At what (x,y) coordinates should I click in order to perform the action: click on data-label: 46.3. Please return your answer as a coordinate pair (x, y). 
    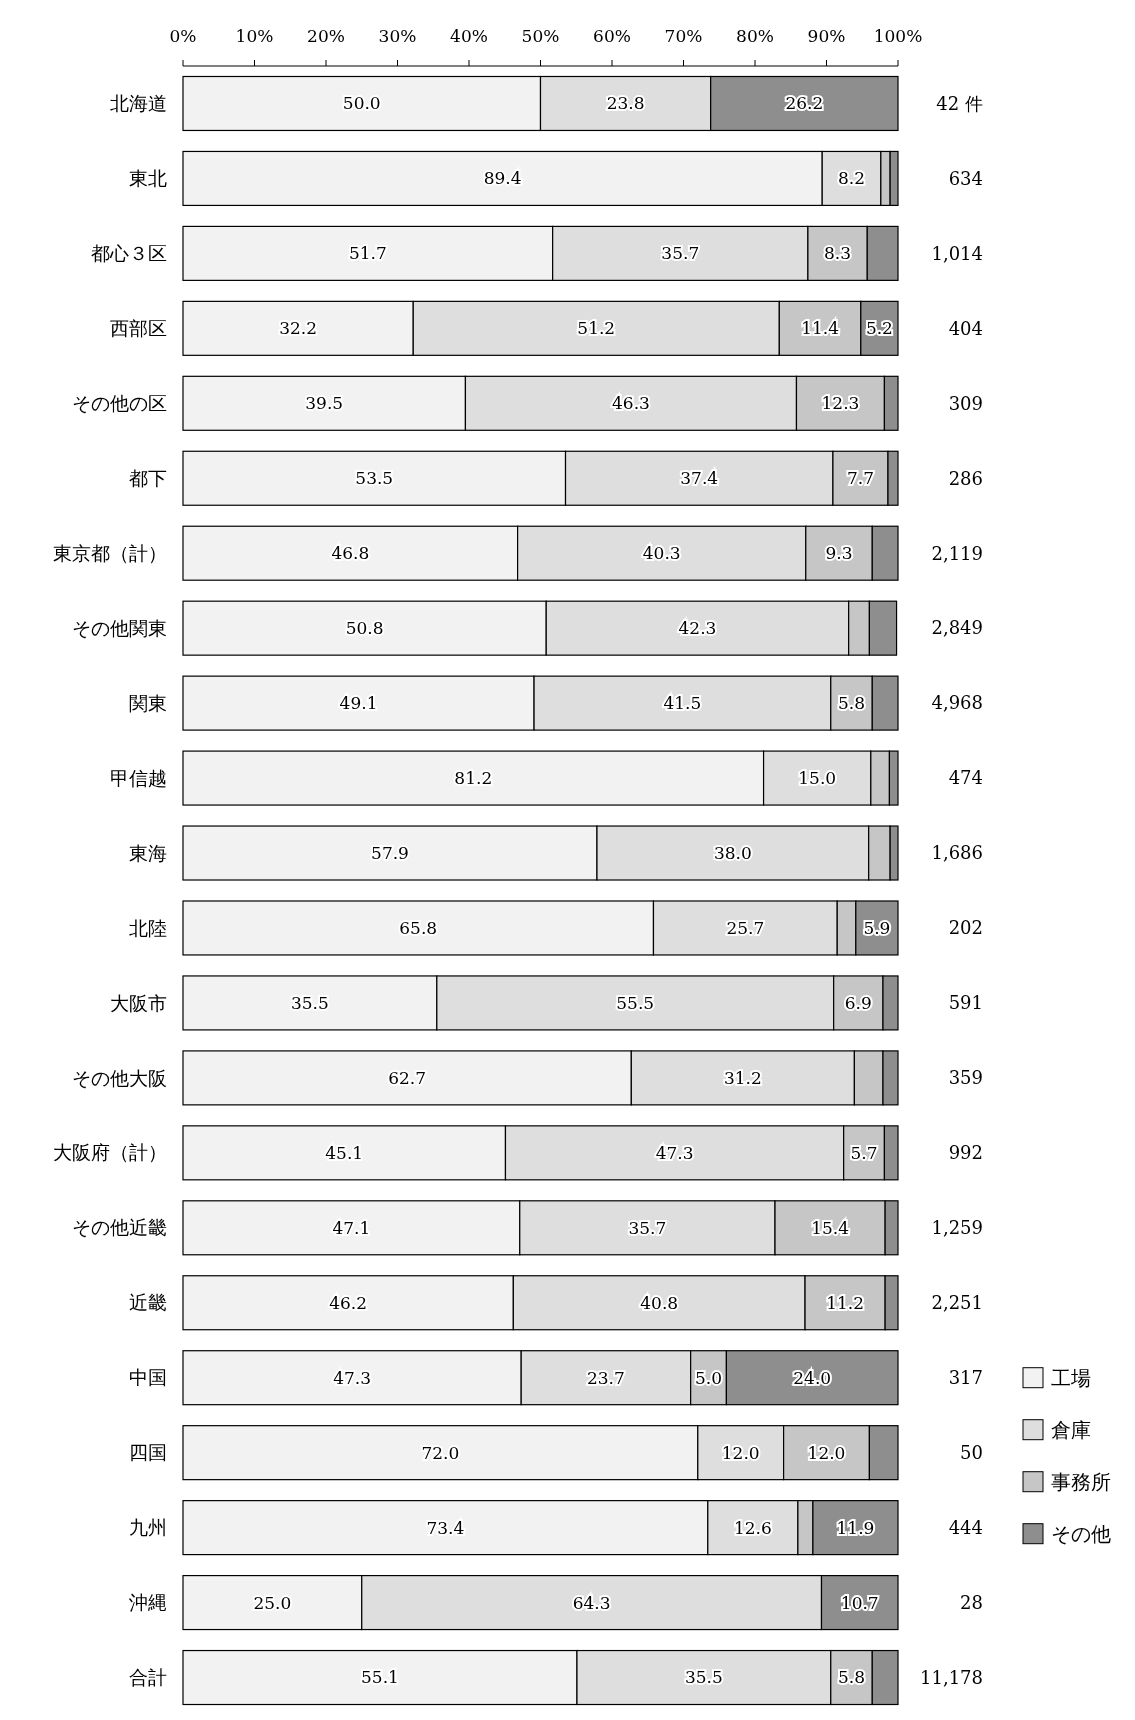
    Looking at the image, I should click on (631, 403).